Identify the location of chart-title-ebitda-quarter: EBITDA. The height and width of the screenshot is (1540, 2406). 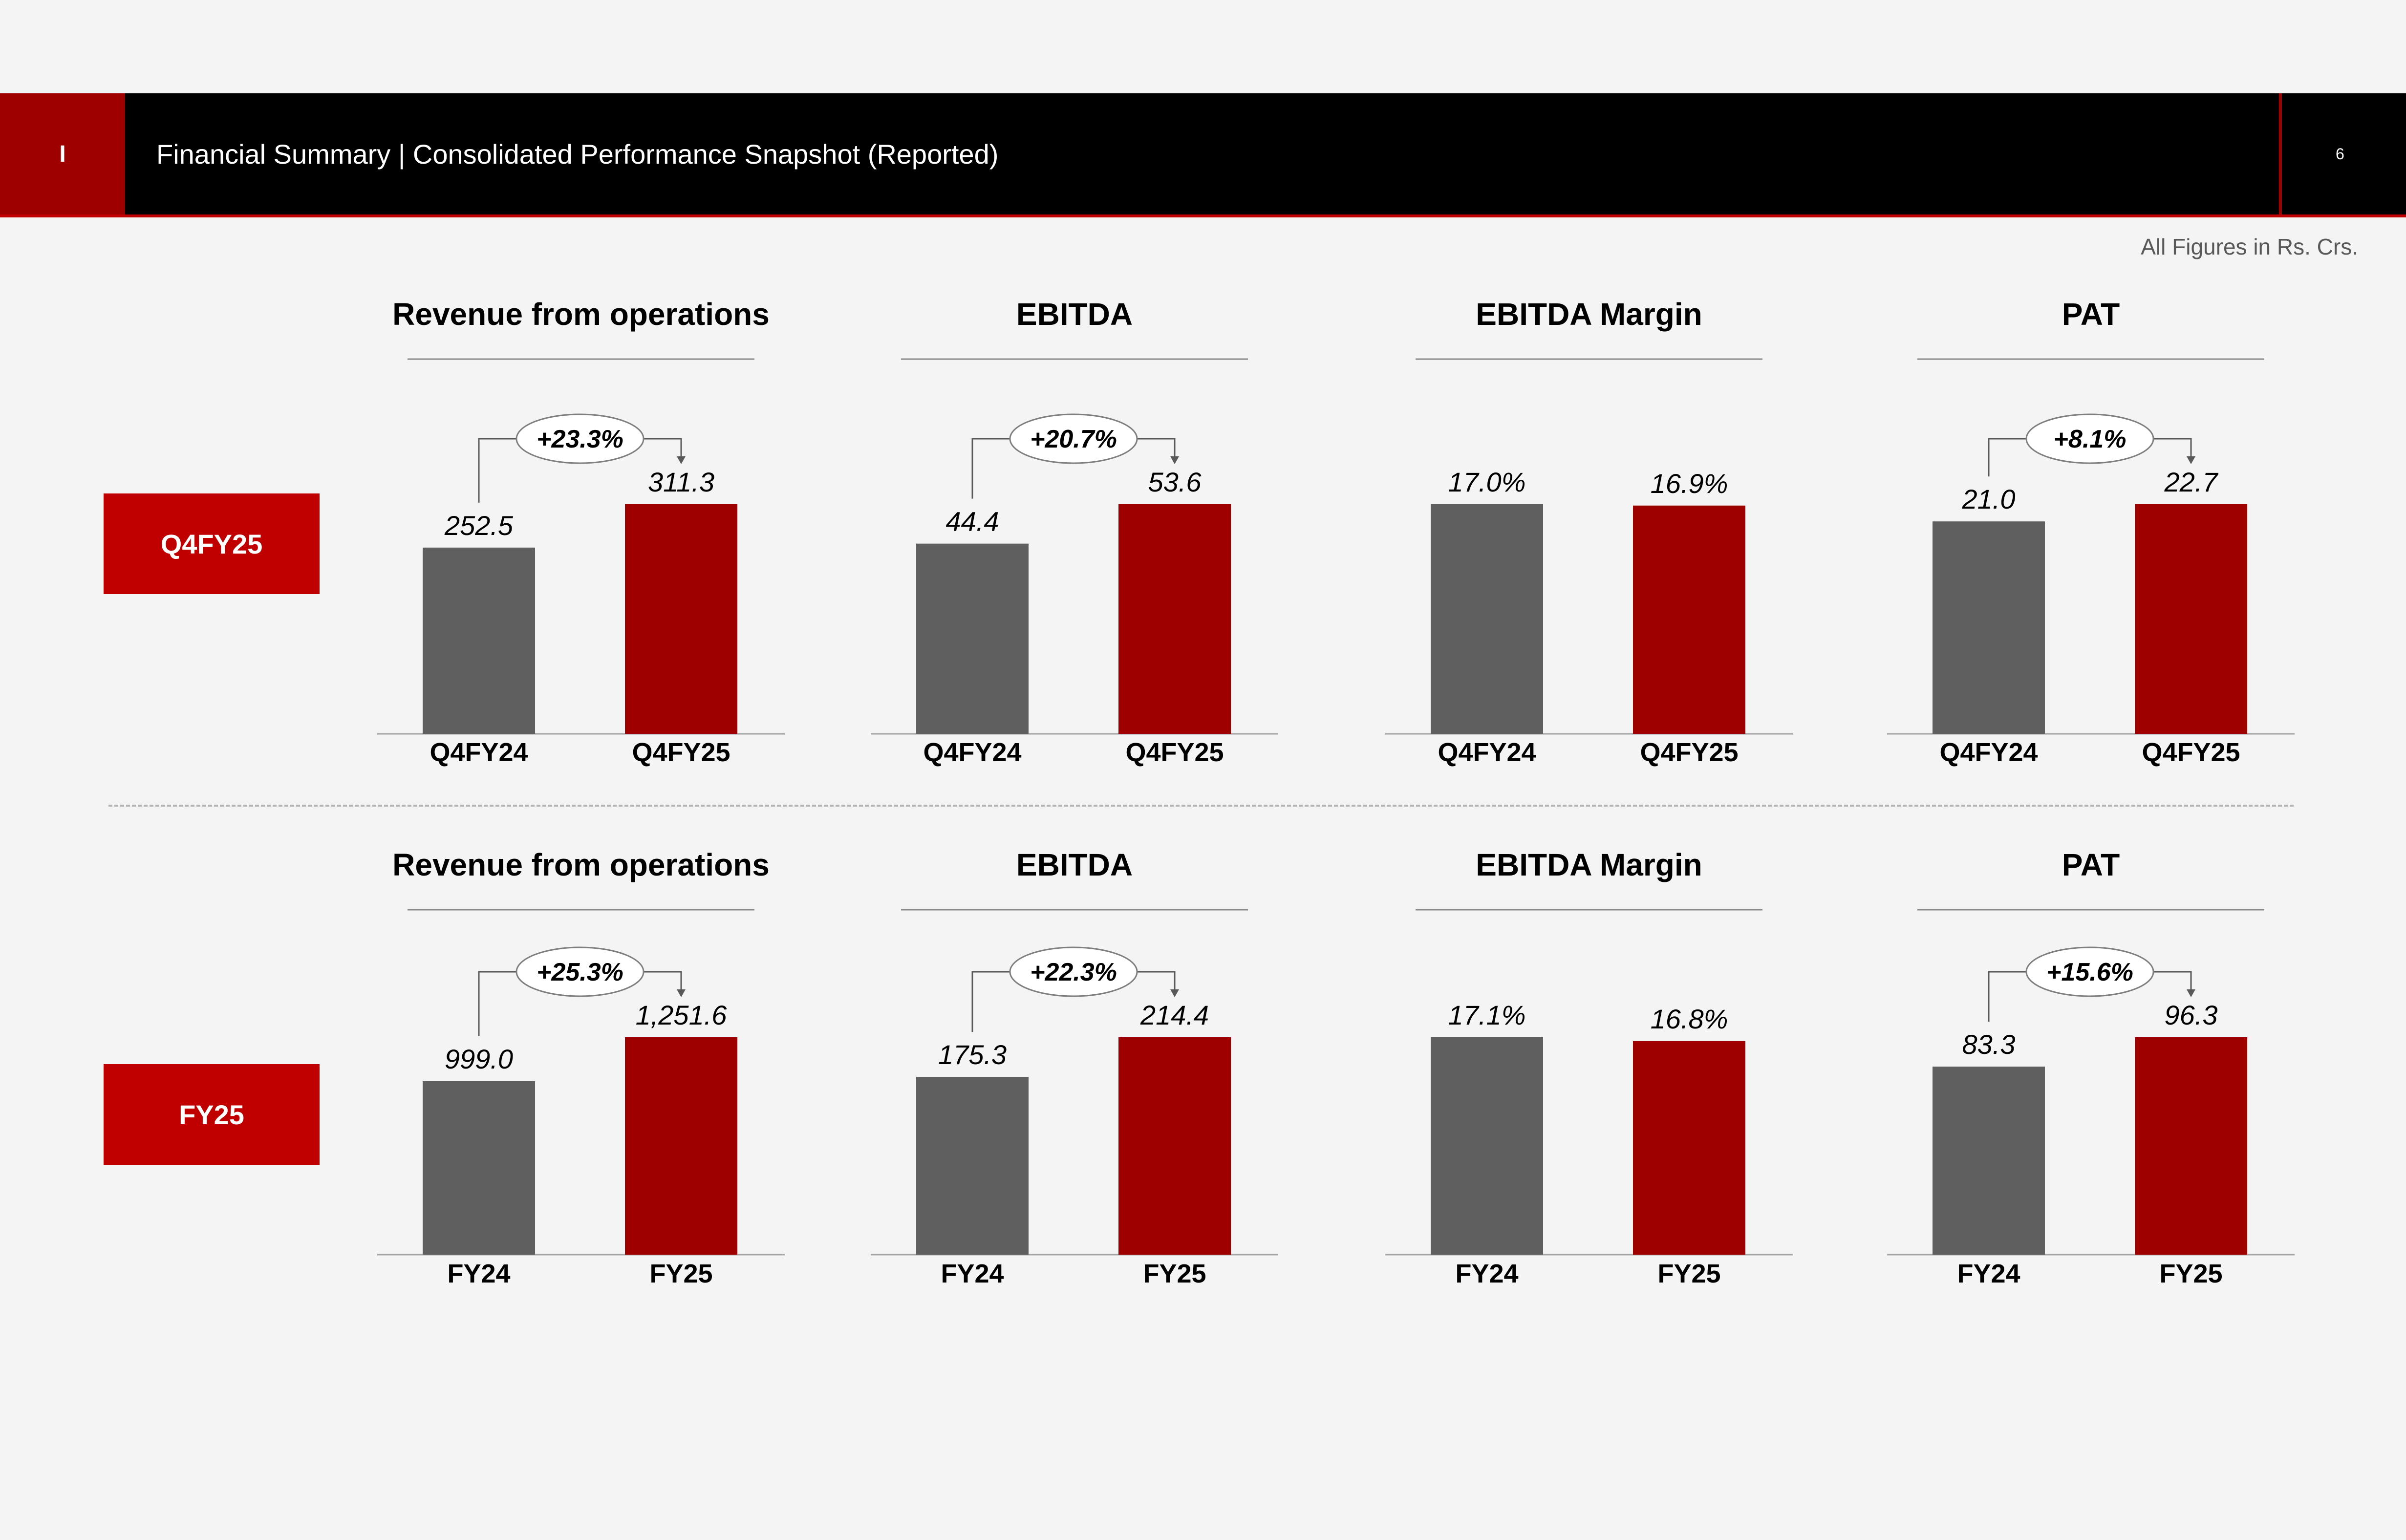
(1074, 314).